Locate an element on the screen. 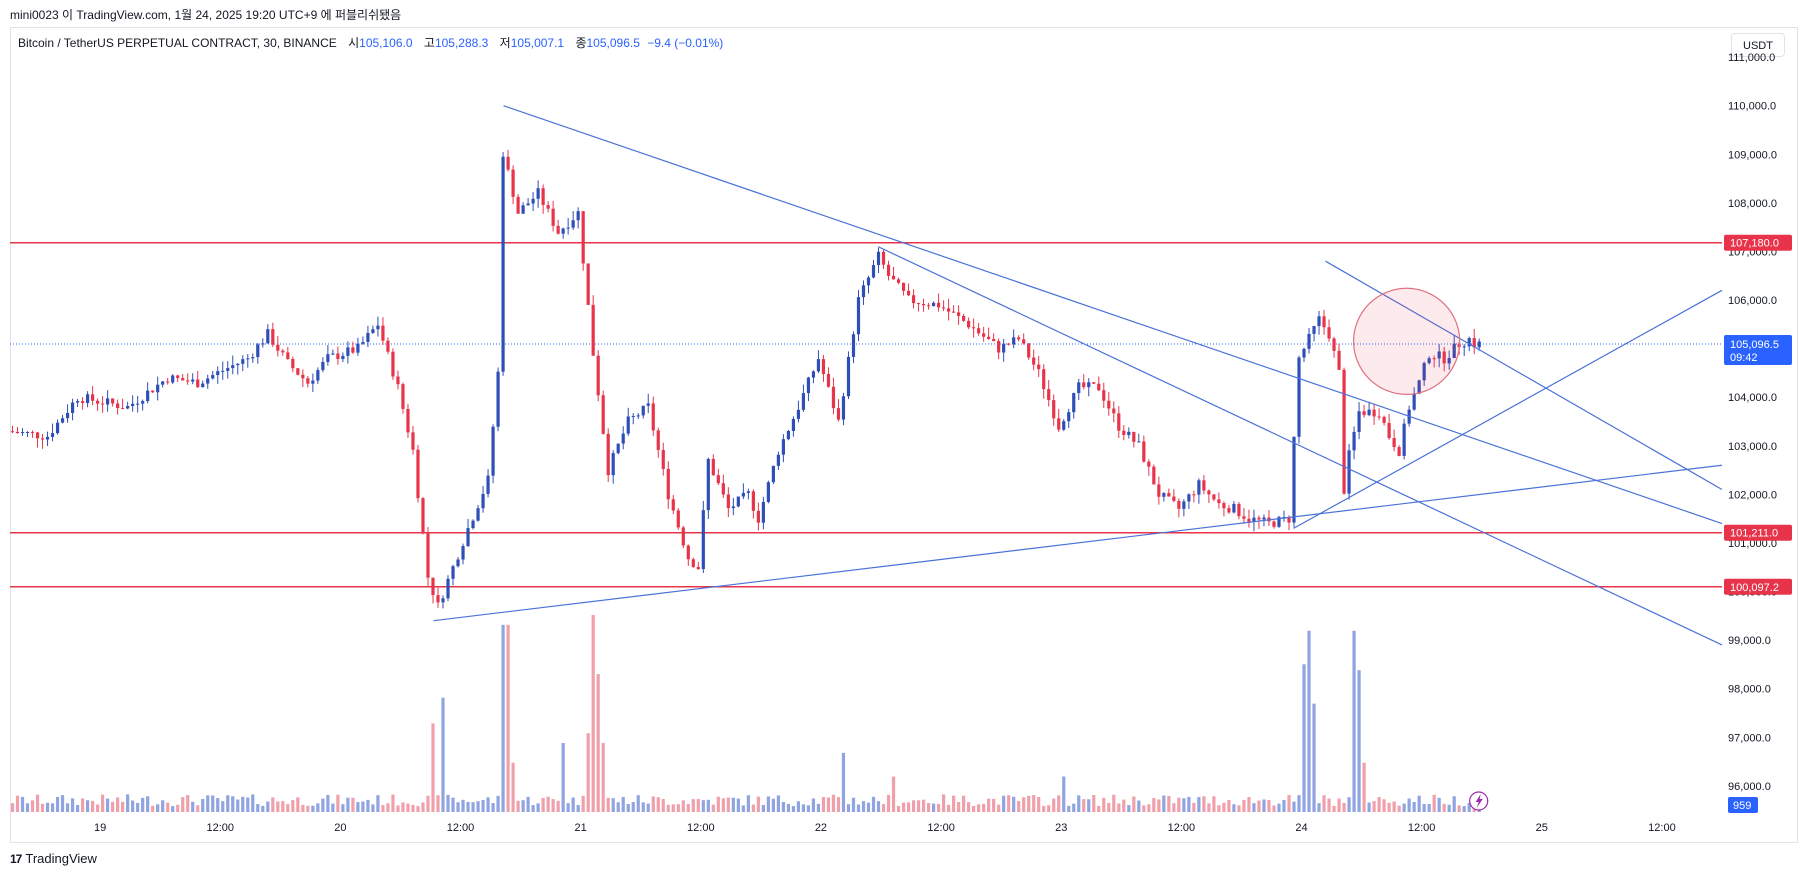 The height and width of the screenshot is (877, 1807). volume-tag-text: 959 is located at coordinates (1742, 806).